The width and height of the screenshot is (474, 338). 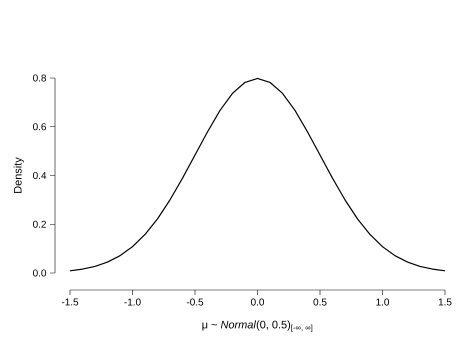 What do you see at coordinates (132, 302) in the screenshot?
I see `x-tick-label: -1.0` at bounding box center [132, 302].